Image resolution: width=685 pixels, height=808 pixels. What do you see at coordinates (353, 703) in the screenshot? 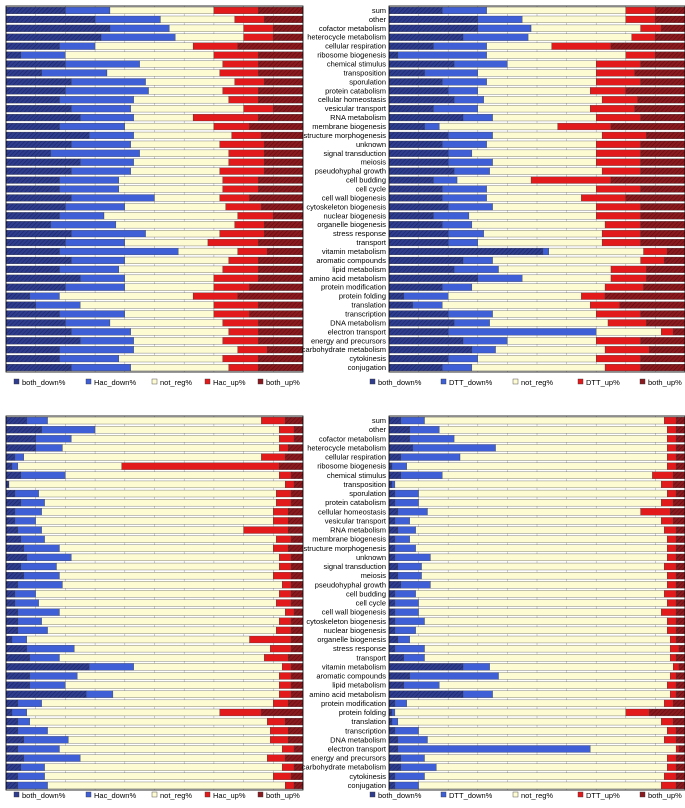
I see `category-label: protein modification` at bounding box center [353, 703].